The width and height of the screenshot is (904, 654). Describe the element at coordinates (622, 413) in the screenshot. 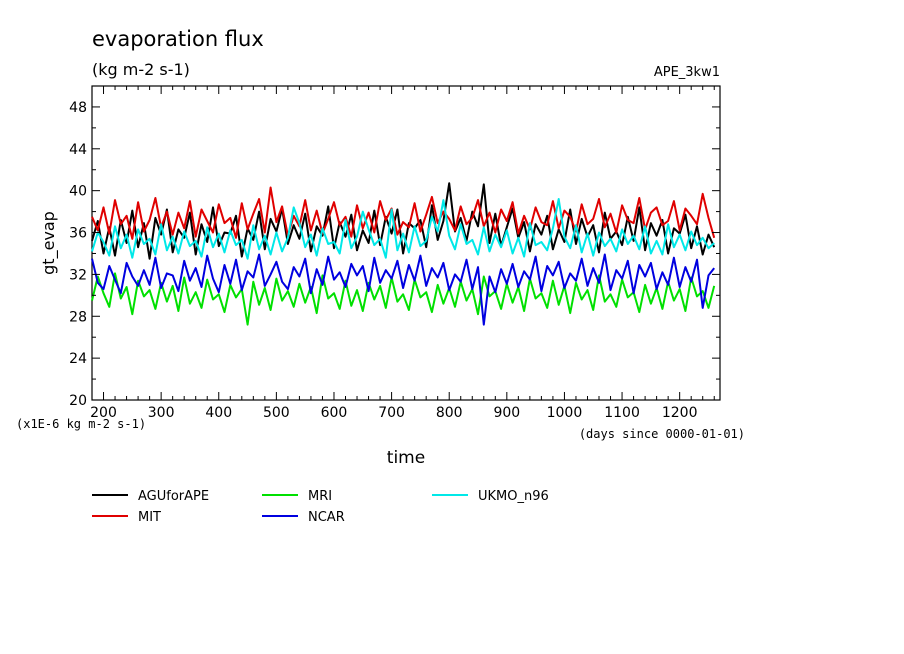

I see `x-tick-label: 1100` at that location.